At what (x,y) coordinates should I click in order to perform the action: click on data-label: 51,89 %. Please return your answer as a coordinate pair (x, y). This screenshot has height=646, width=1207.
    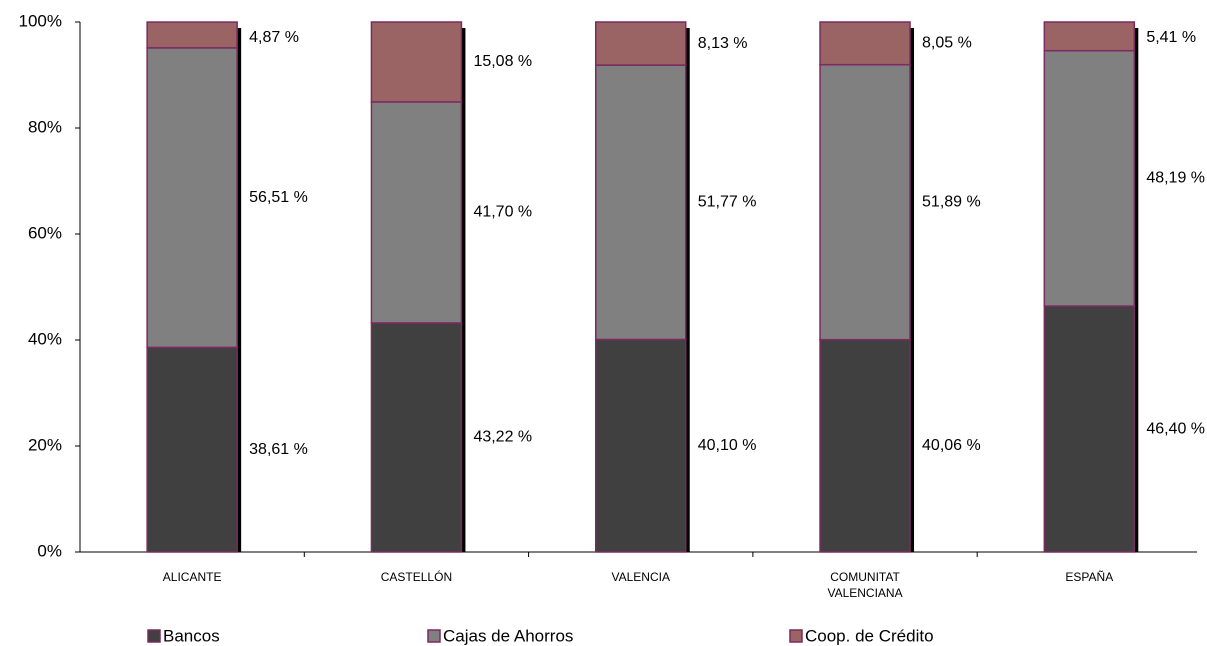
    Looking at the image, I should click on (951, 201).